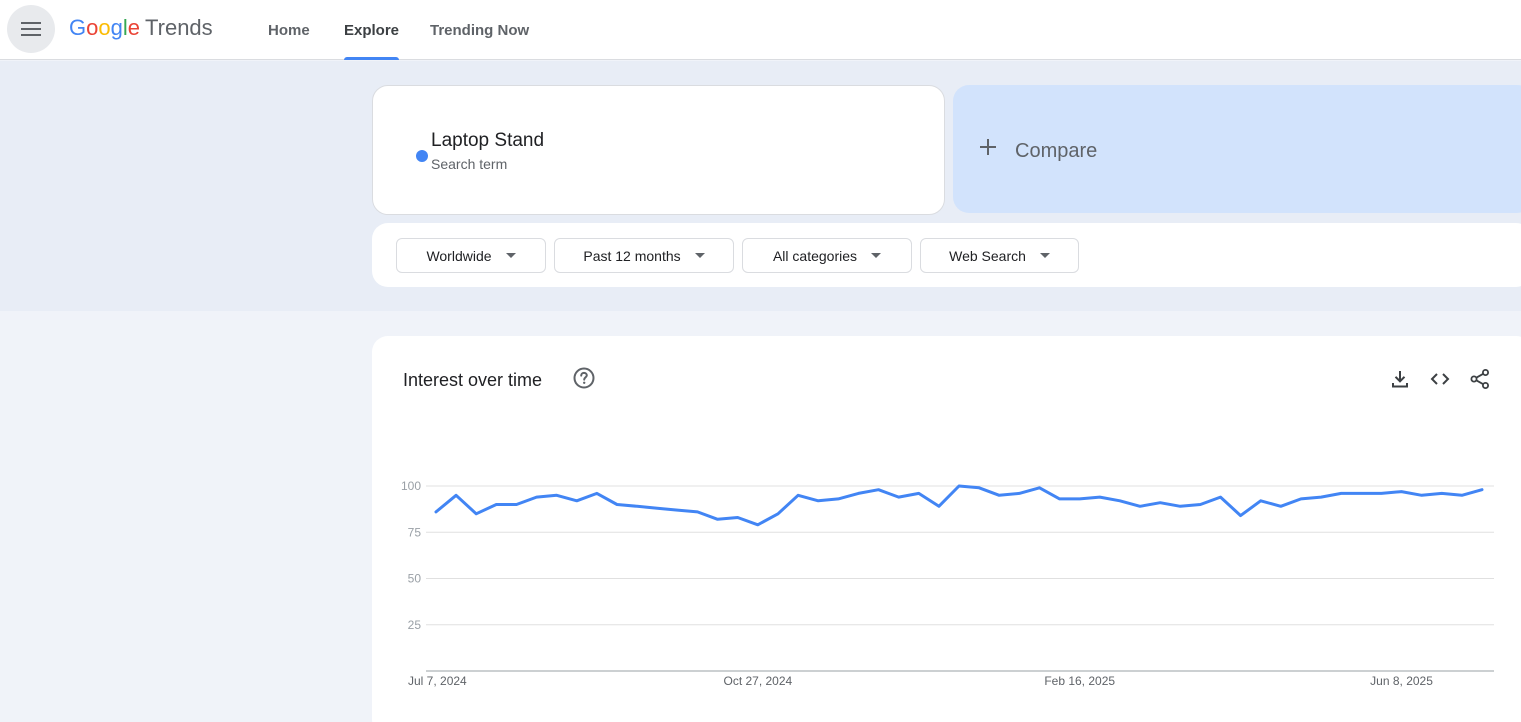 The height and width of the screenshot is (722, 1521). I want to click on y-tick-label: 25, so click(415, 625).